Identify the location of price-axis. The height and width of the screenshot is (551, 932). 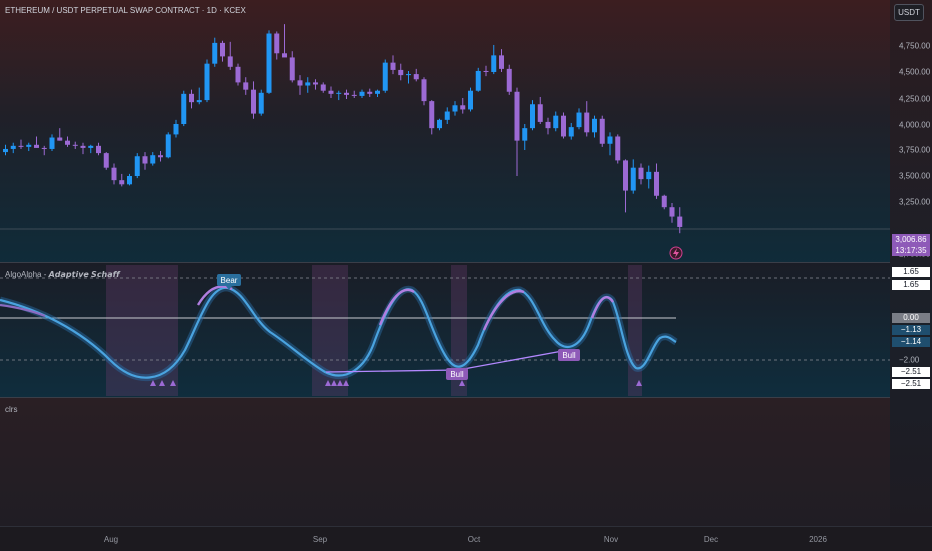
(911, 263).